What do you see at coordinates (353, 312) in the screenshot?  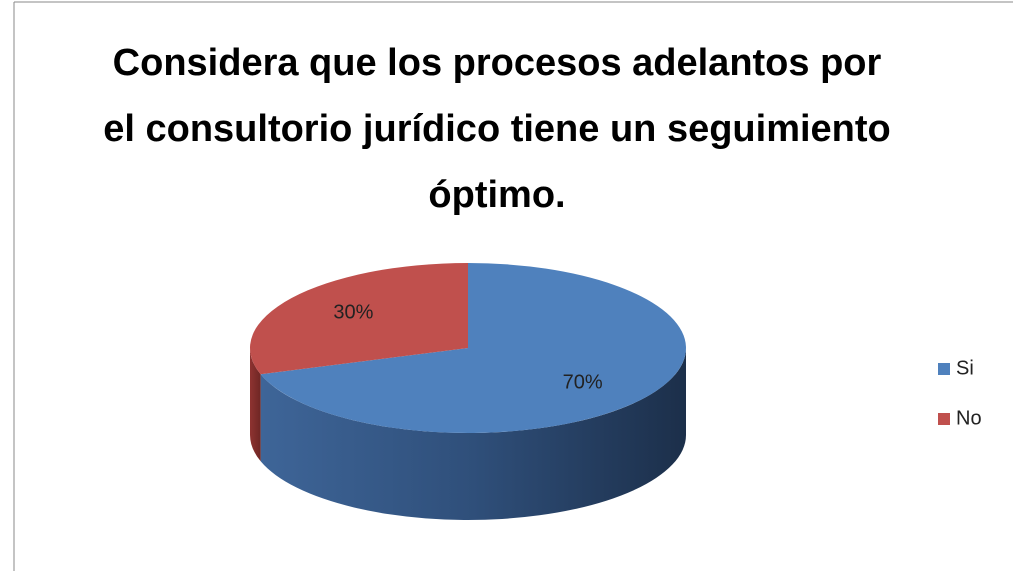 I see `data-label: 30%` at bounding box center [353, 312].